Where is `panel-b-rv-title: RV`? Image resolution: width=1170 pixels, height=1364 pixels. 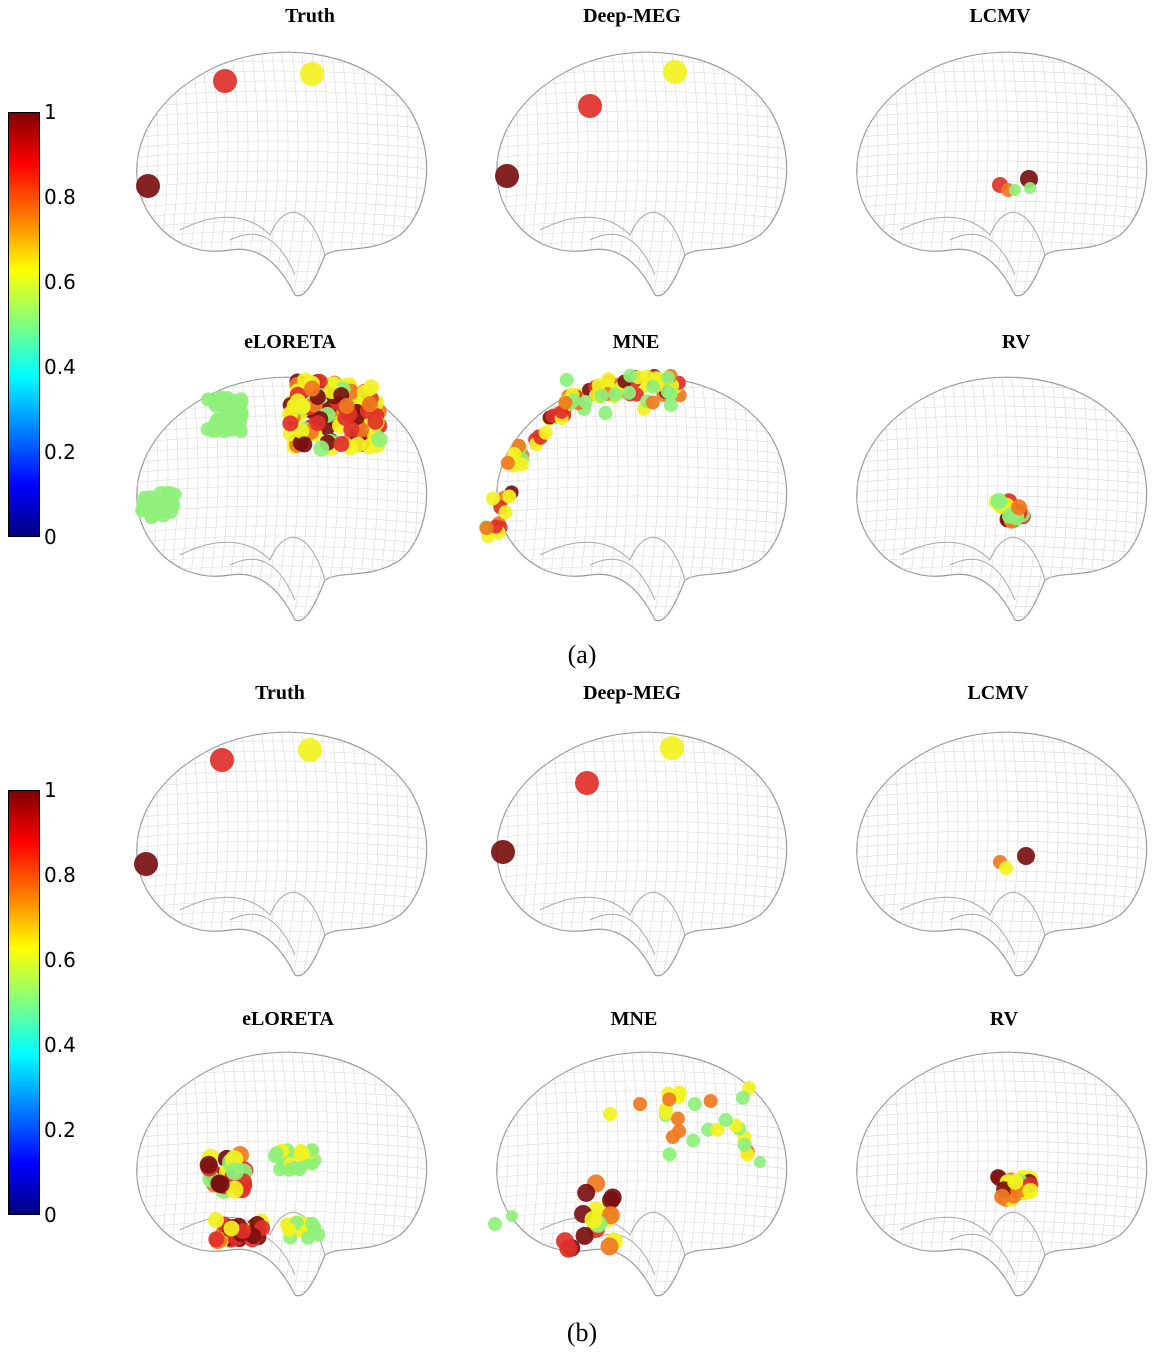 panel-b-rv-title: RV is located at coordinates (1004, 1019).